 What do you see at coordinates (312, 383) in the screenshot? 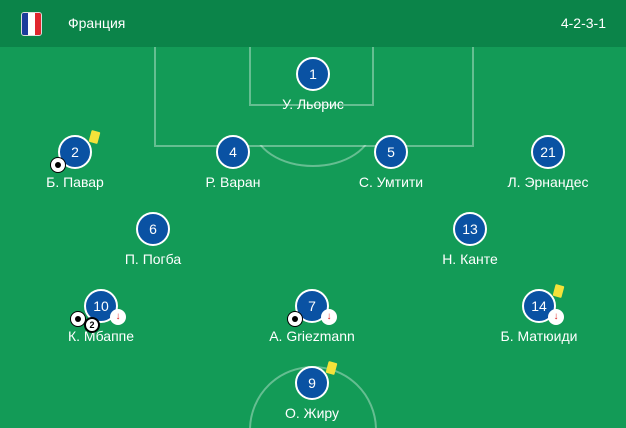
I see `player-number: 9` at bounding box center [312, 383].